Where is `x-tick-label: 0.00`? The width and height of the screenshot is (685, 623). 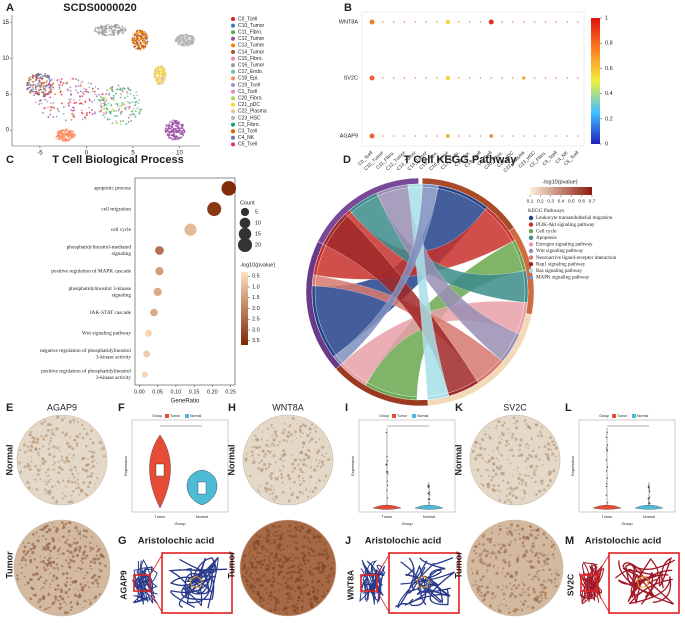 x-tick-label: 0.00 is located at coordinates (139, 392).